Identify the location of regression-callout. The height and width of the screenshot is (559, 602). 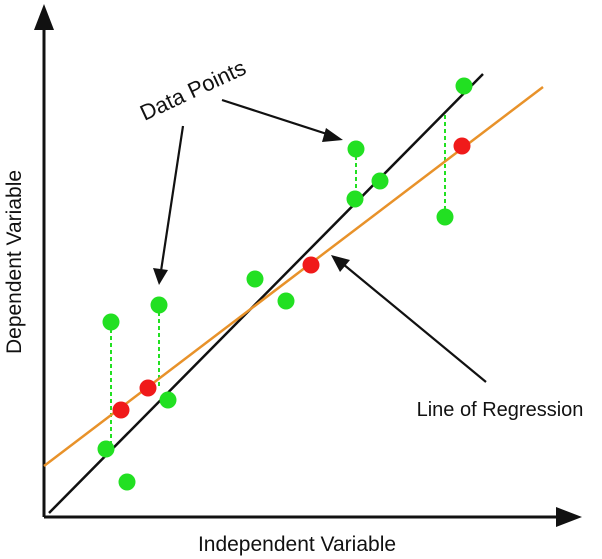
(409, 319).